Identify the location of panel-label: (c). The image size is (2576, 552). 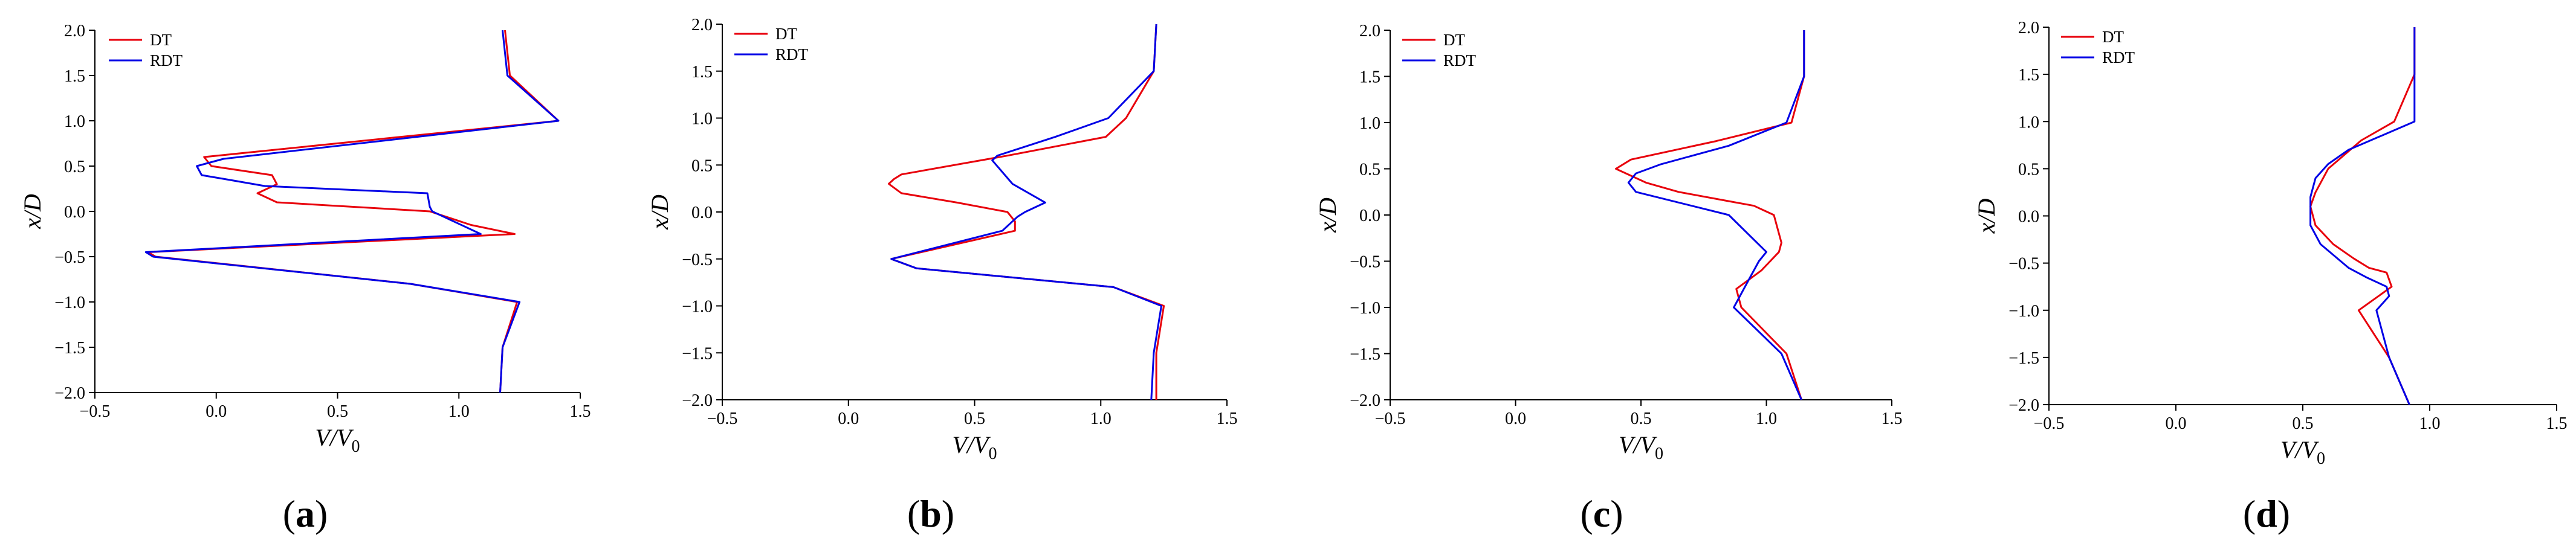
(1601, 513).